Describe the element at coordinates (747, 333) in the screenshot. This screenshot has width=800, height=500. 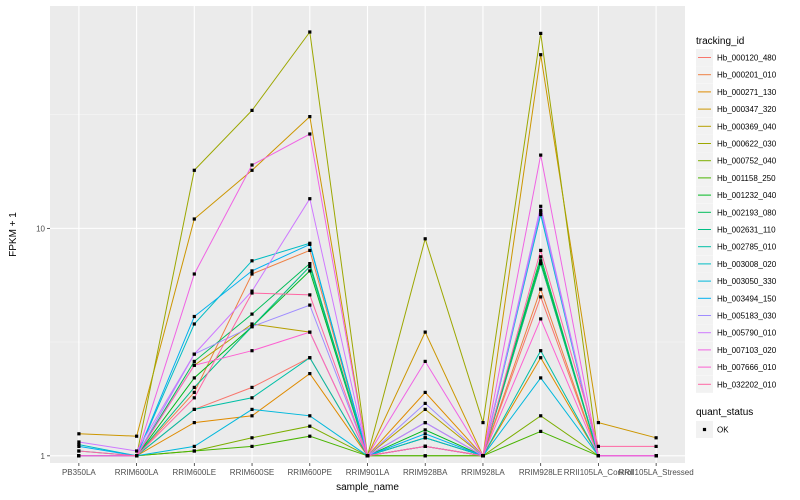
I see `legend-item-label: Hb_005790_010` at that location.